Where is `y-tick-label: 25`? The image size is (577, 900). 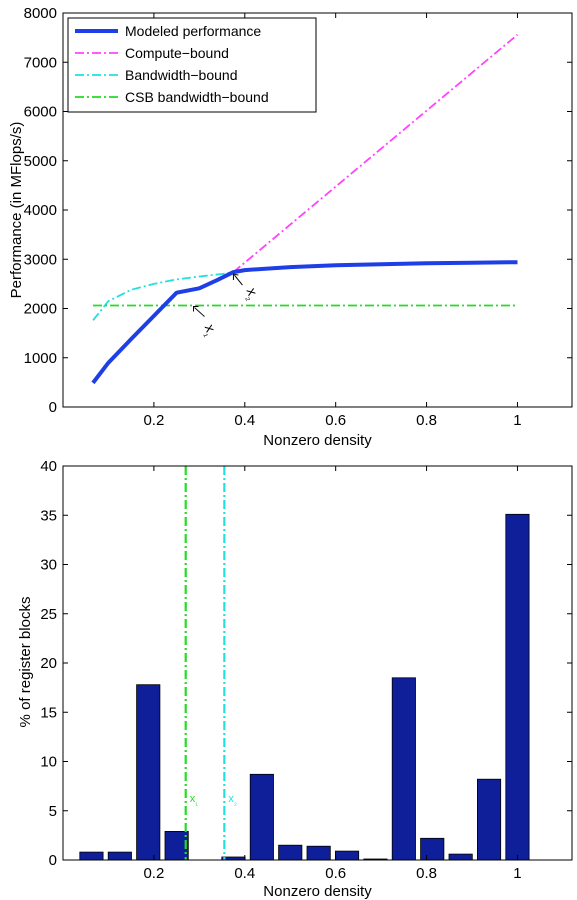
y-tick-label: 25 is located at coordinates (48, 614).